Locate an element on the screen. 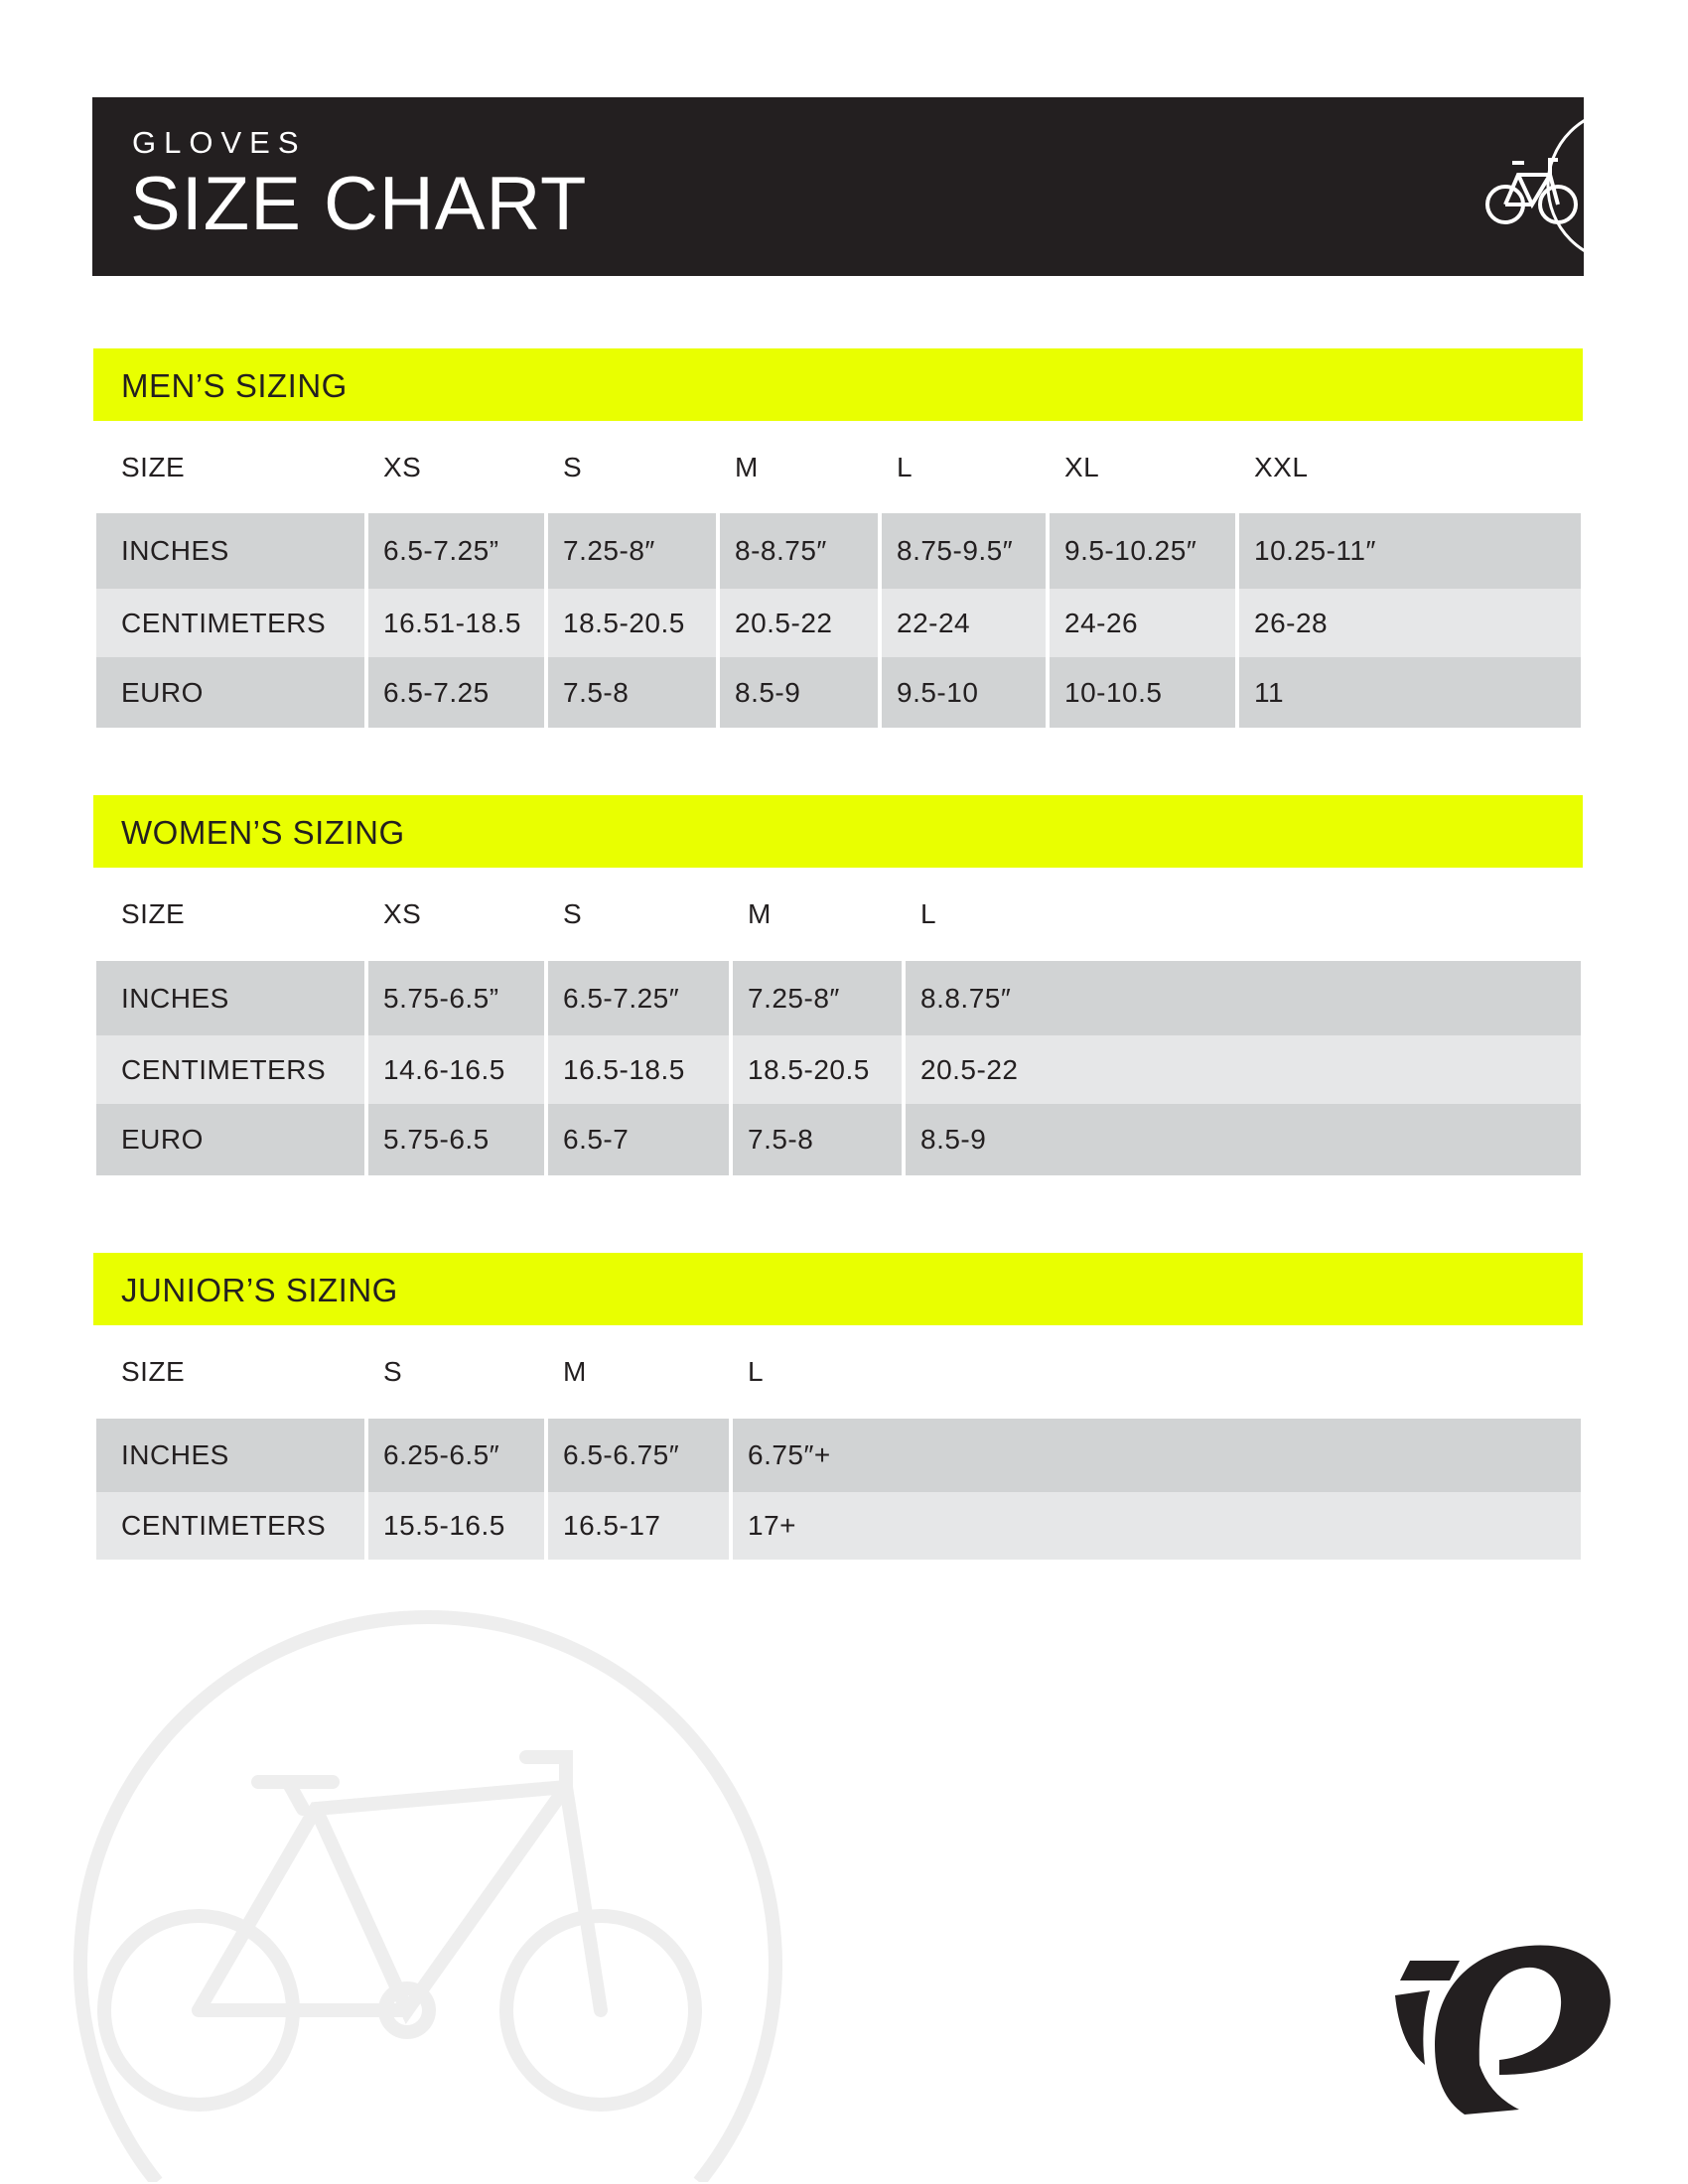  table-cell: 6.5-7.25 is located at coordinates (458, 692).